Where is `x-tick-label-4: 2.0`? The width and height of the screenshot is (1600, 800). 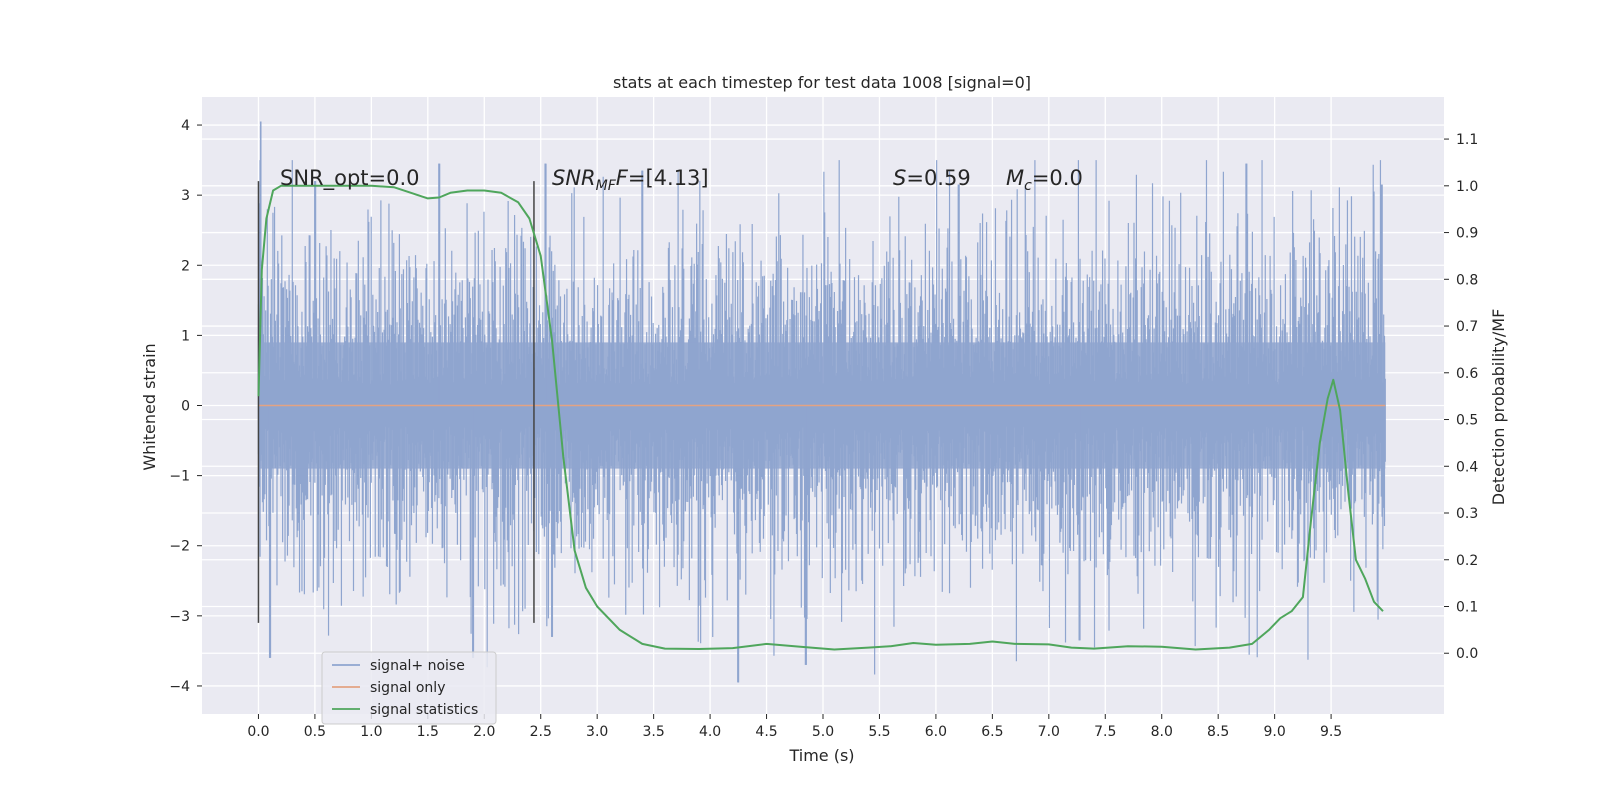 x-tick-label-4: 2.0 is located at coordinates (484, 732).